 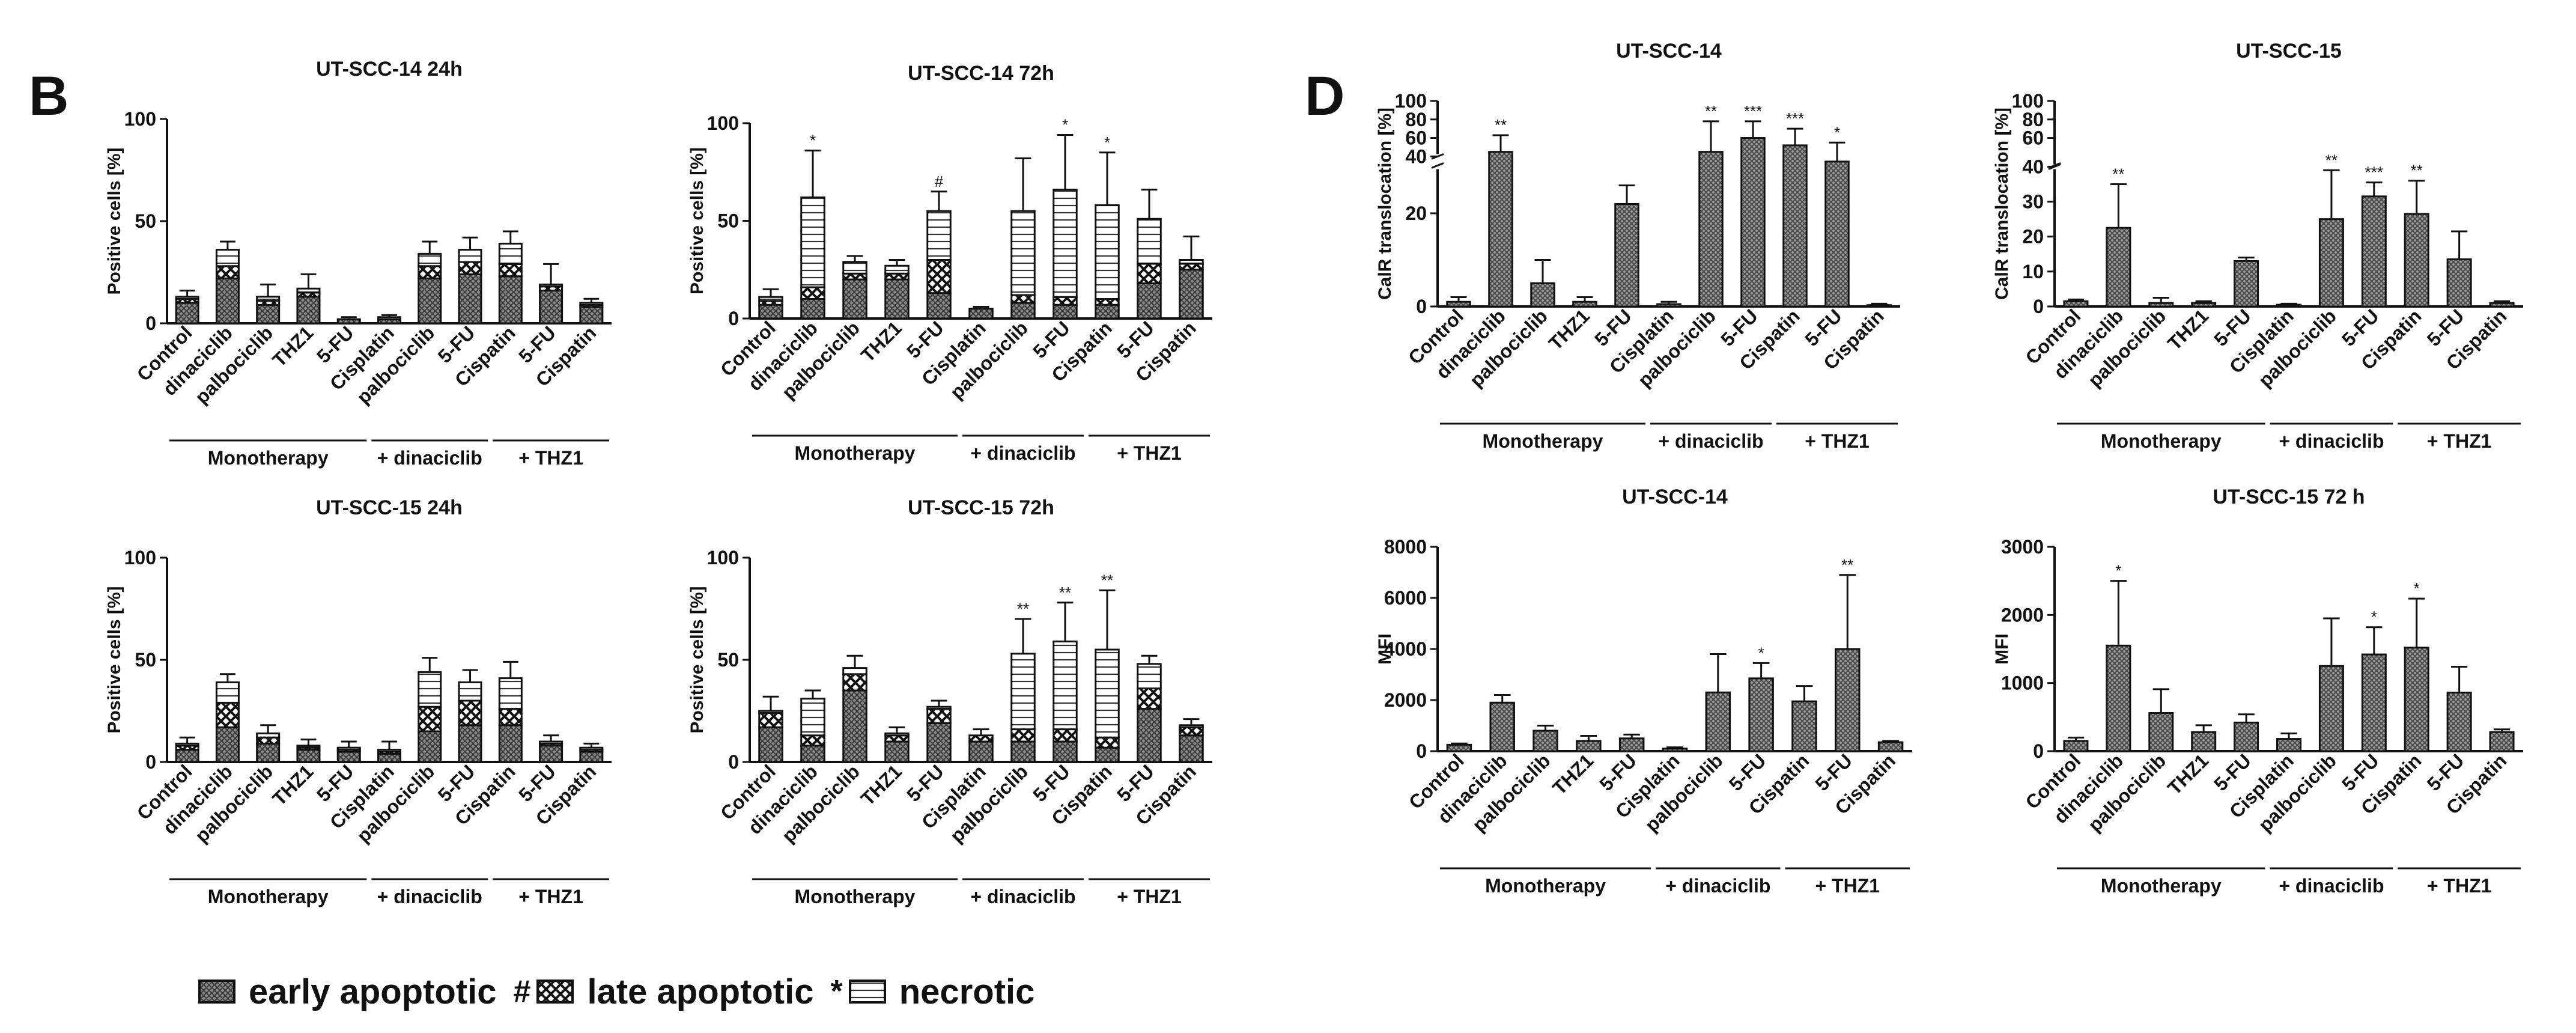 I want to click on legend-item-early: early apoptotic, so click(x=353, y=992).